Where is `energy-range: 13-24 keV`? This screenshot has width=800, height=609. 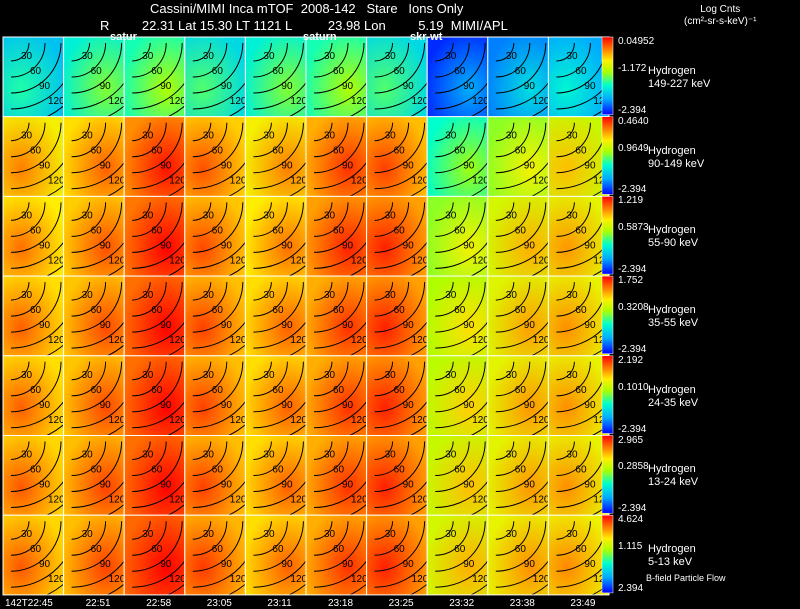 energy-range: 13-24 keV is located at coordinates (673, 482).